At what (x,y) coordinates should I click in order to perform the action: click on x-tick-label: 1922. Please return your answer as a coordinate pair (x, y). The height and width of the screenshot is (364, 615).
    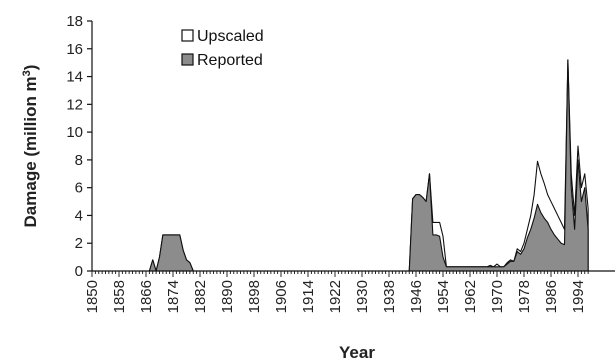
    Looking at the image, I should click on (335, 296).